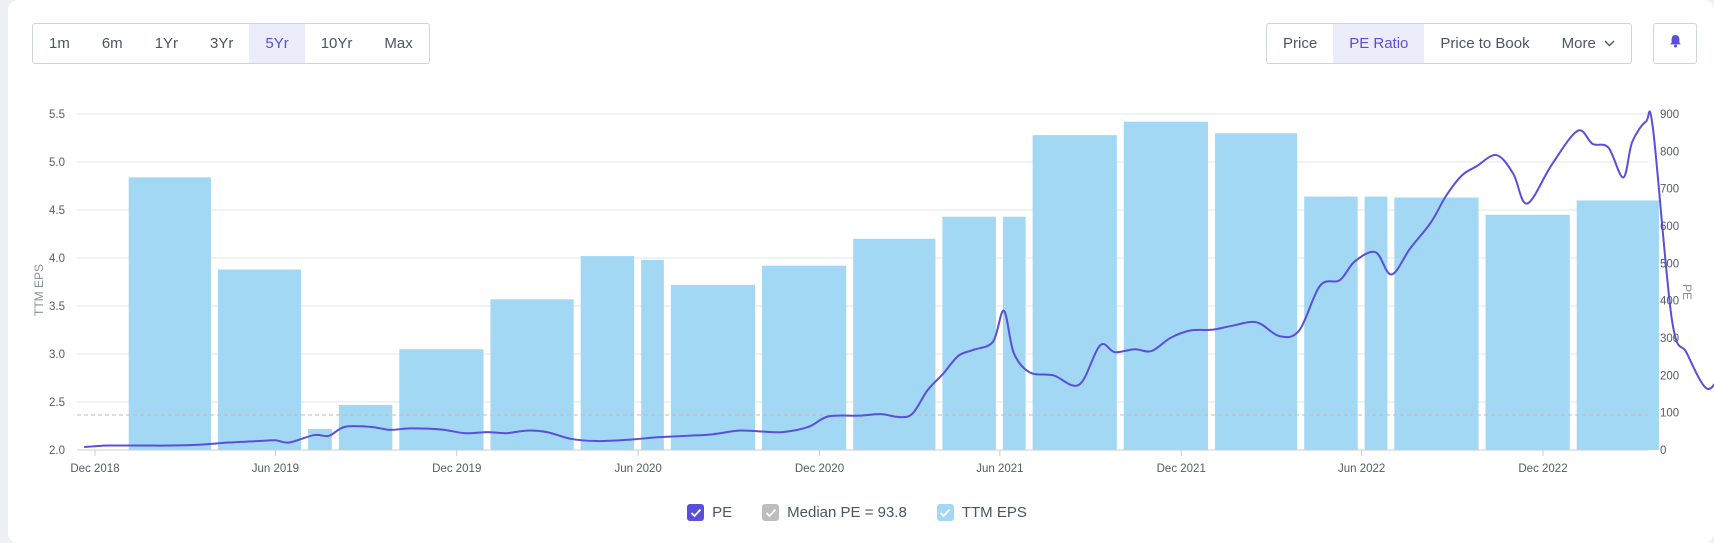 This screenshot has height=543, width=1714. I want to click on legend-ttm-eps: TTM EPS, so click(981, 512).